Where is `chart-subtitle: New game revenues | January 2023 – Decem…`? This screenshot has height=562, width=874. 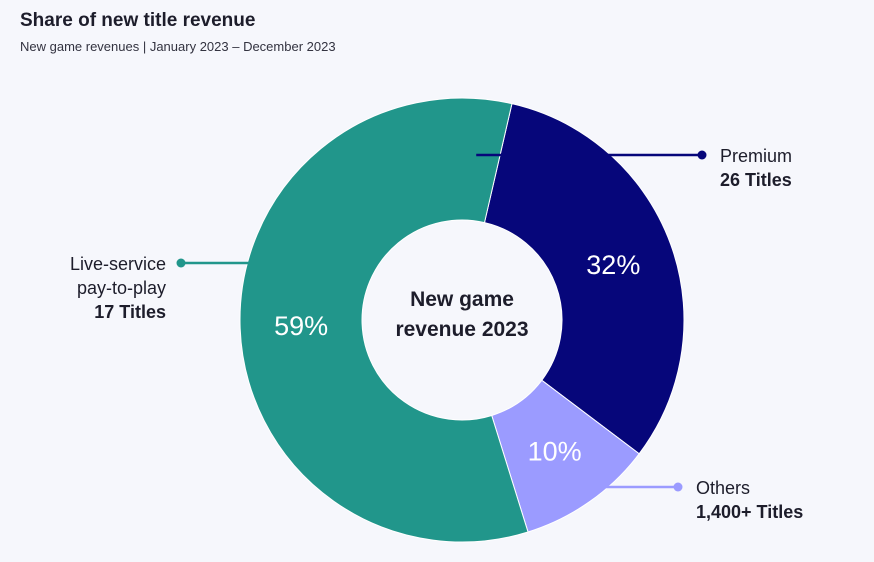
chart-subtitle: New game revenues | January 2023 – Decem… is located at coordinates (178, 46).